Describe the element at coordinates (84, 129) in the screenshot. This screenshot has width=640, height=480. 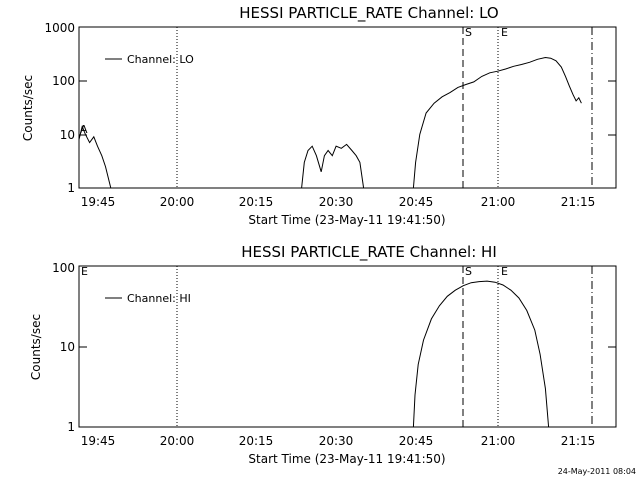
I see `top-corner-a-label: A` at that location.